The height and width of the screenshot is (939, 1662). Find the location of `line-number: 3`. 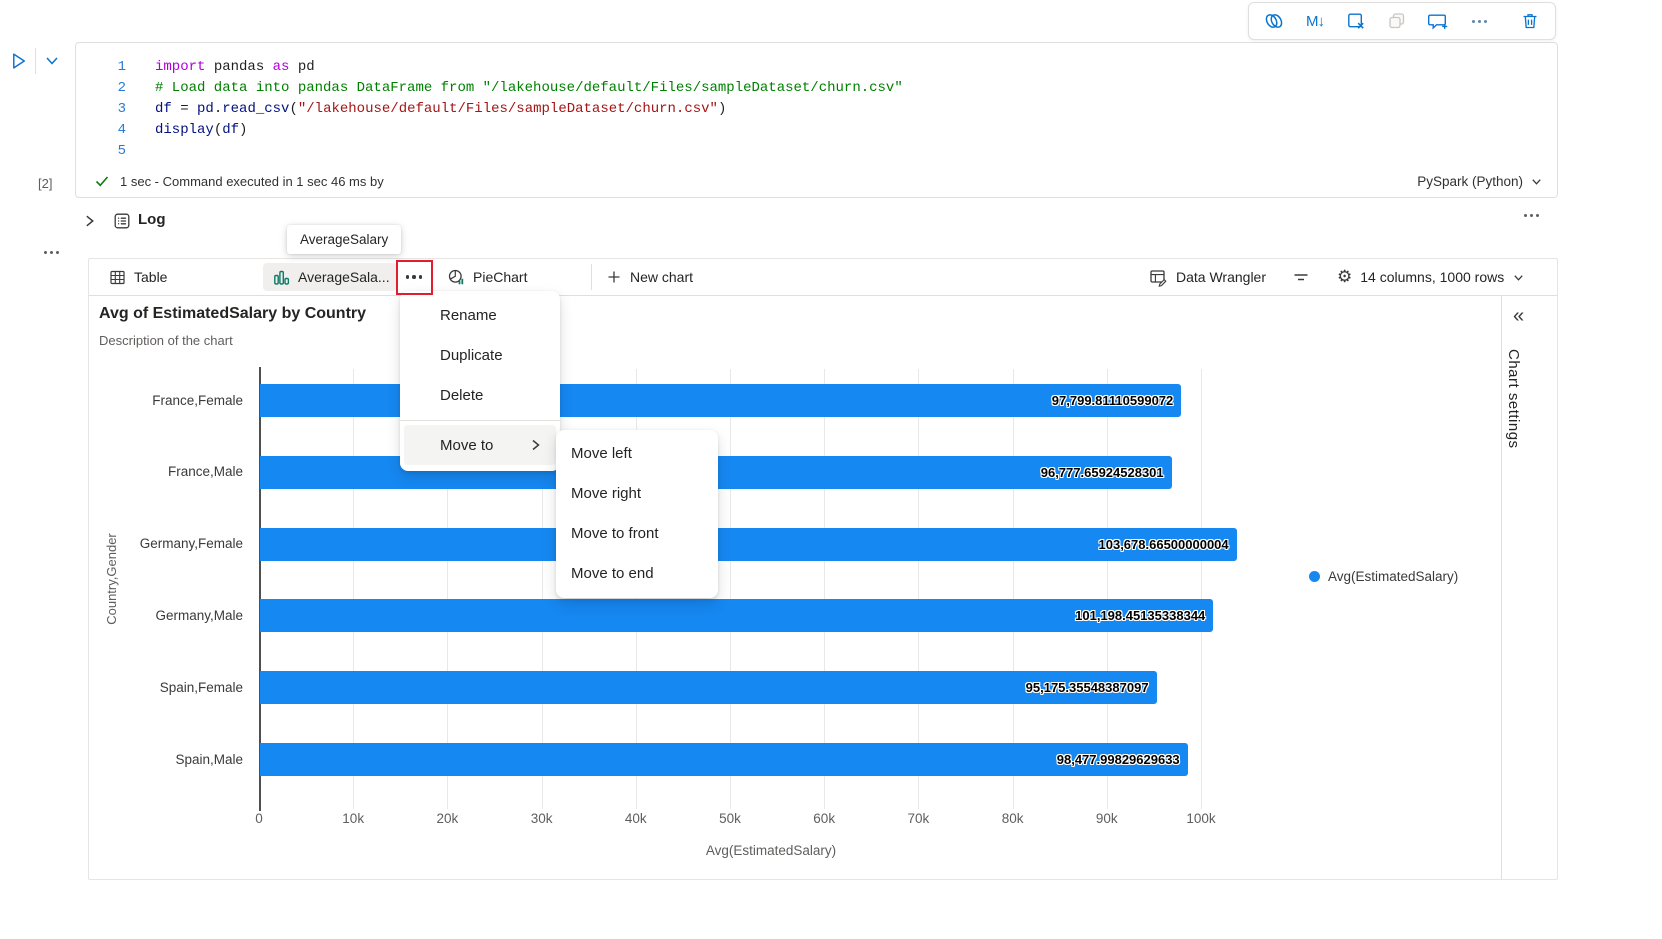

line-number: 3 is located at coordinates (121, 109).